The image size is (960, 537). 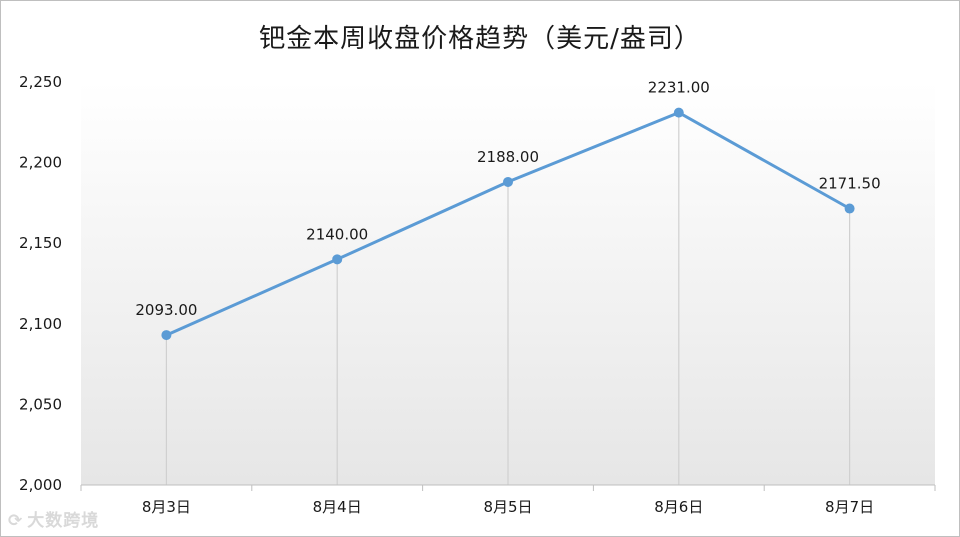 What do you see at coordinates (678, 507) in the screenshot?
I see `x-tick-label: 8月6日` at bounding box center [678, 507].